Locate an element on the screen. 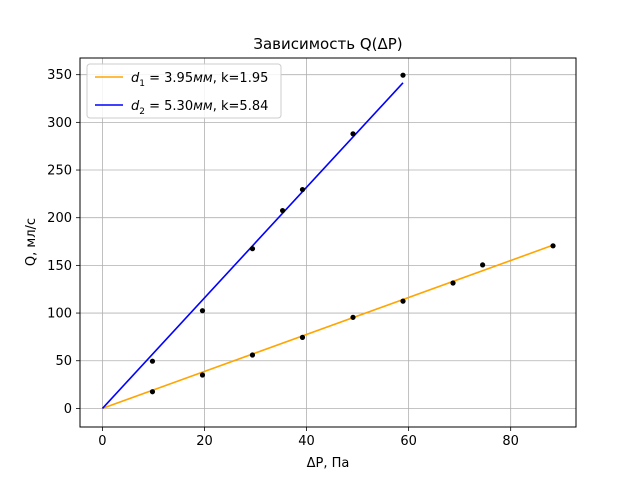  x-tick-label: 60 is located at coordinates (408, 441).